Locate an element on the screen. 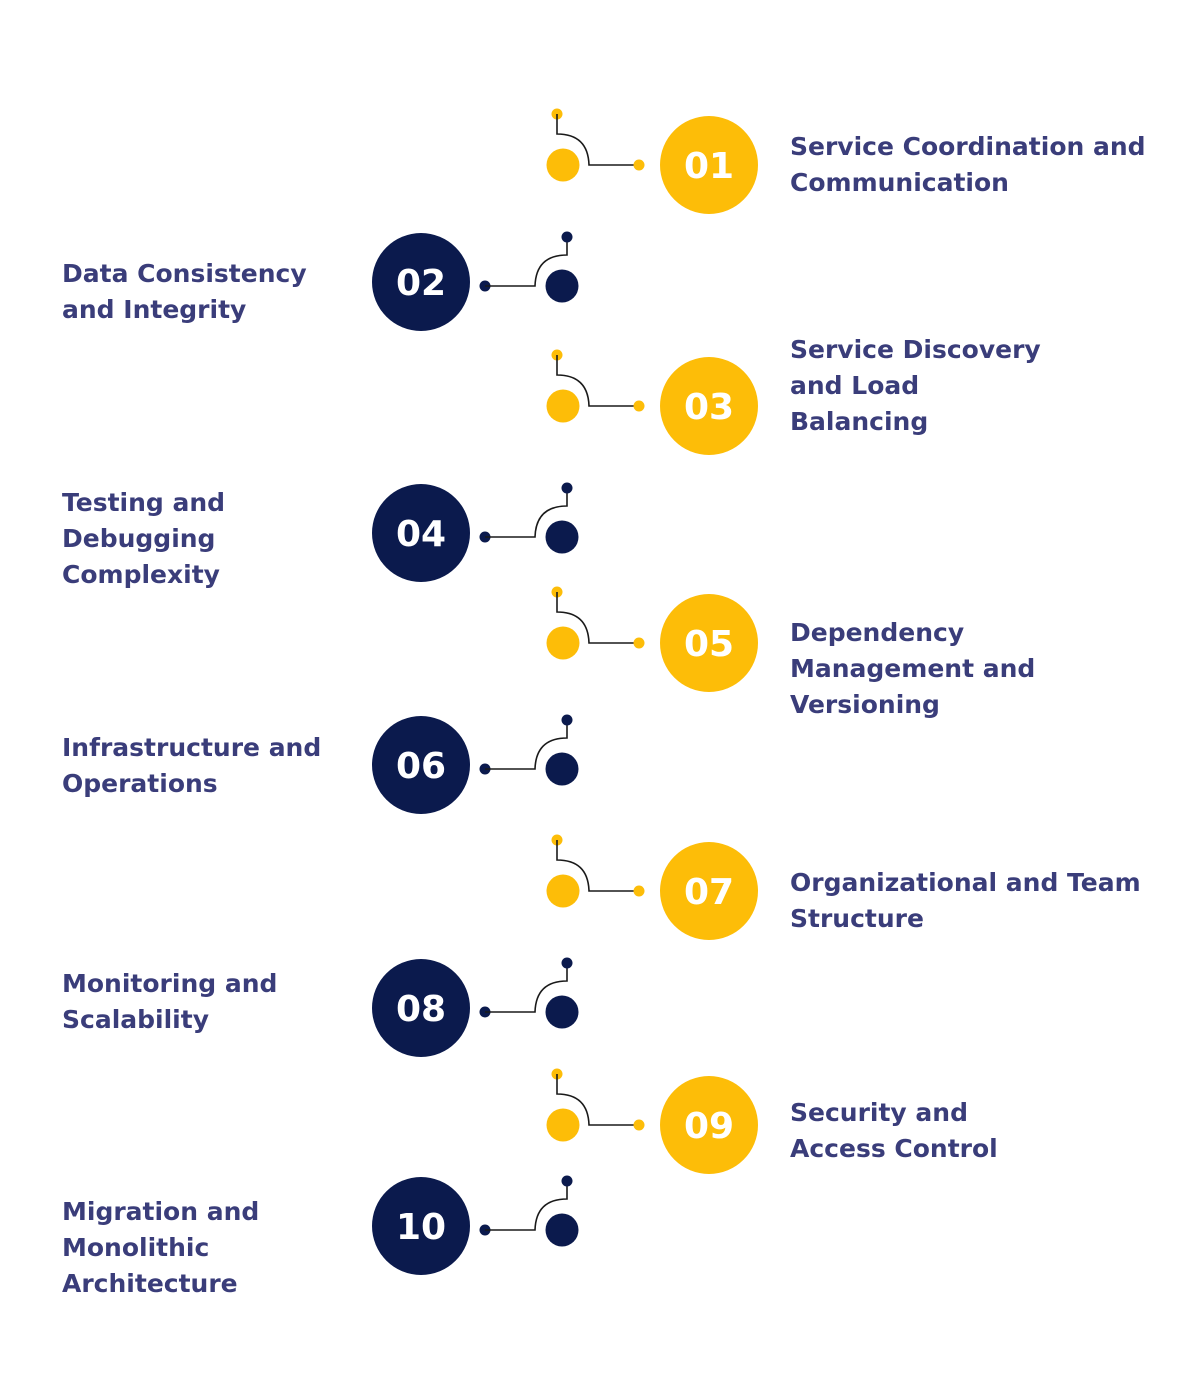 The image size is (1200, 1386). step-07: 07 is located at coordinates (652, 887).